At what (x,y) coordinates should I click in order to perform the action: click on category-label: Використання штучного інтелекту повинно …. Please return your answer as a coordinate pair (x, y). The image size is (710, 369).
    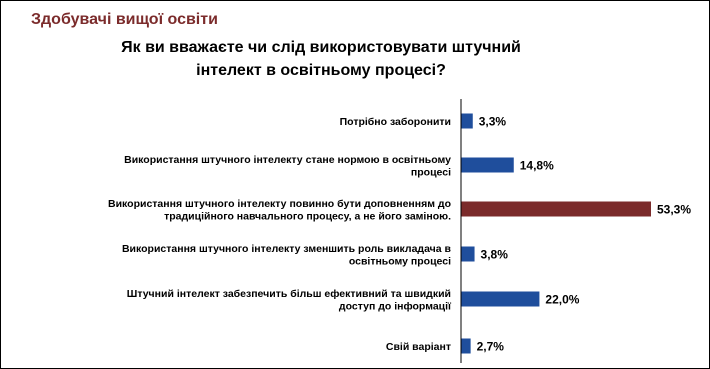
    Looking at the image, I should click on (279, 210).